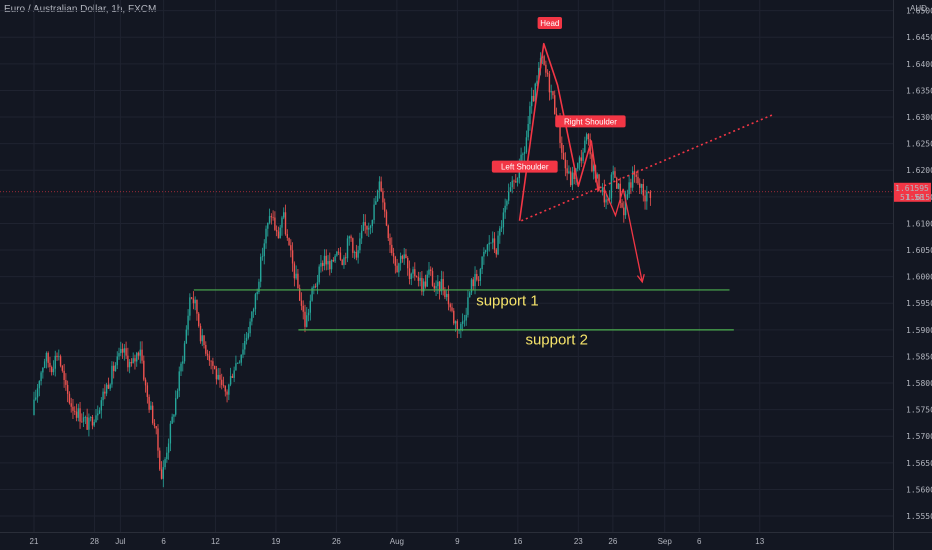 This screenshot has height=550, width=932. Describe the element at coordinates (647, 167) in the screenshot. I see `neckline` at that location.